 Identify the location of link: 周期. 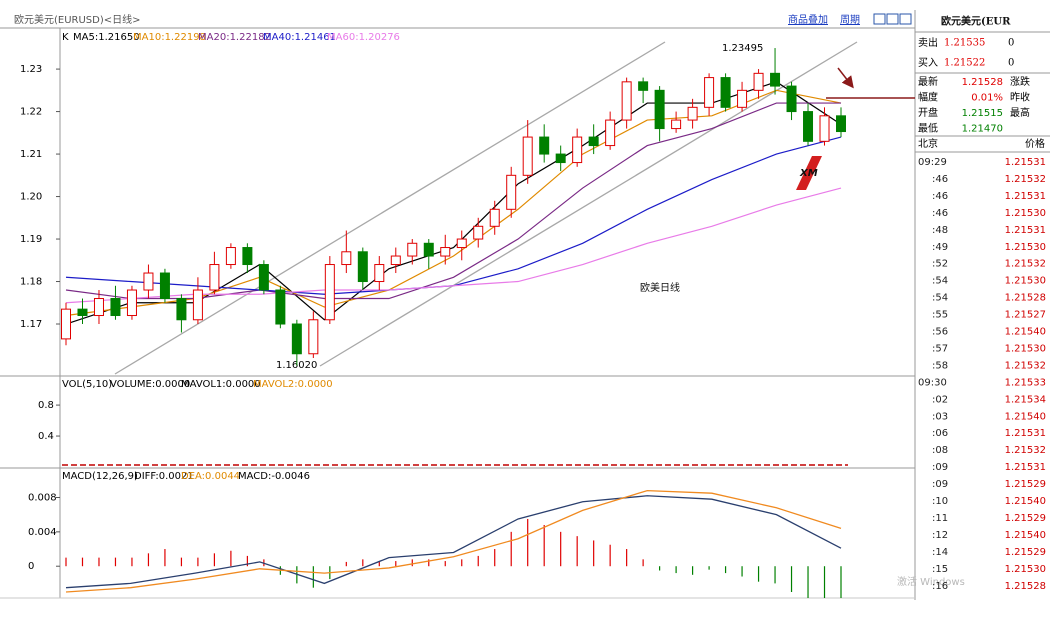
(850, 20).